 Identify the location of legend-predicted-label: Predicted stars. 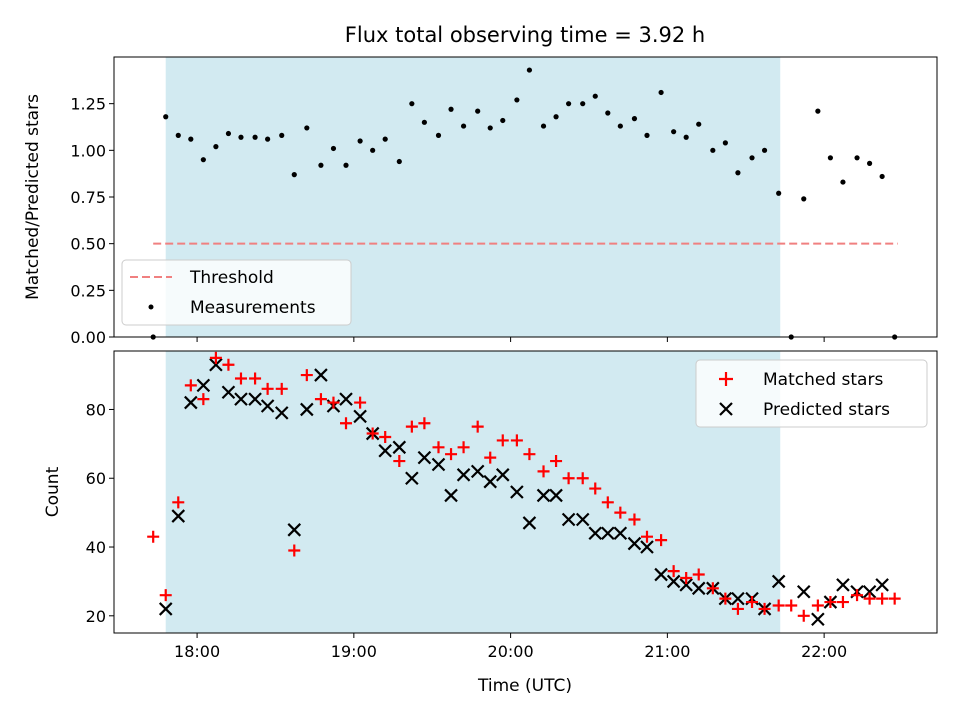
(826, 410).